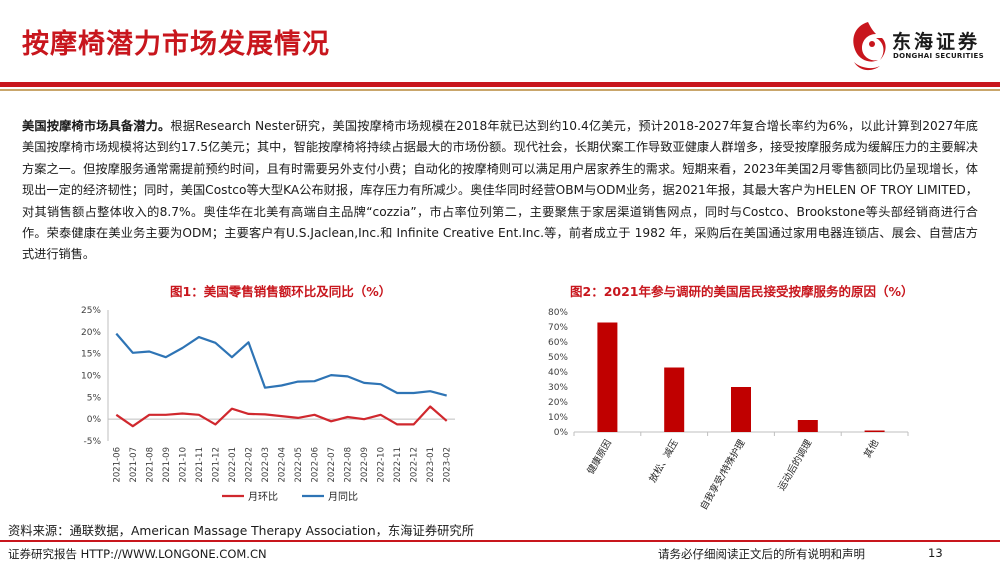  I want to click on x-tick-label: 2022-03, so click(266, 465).